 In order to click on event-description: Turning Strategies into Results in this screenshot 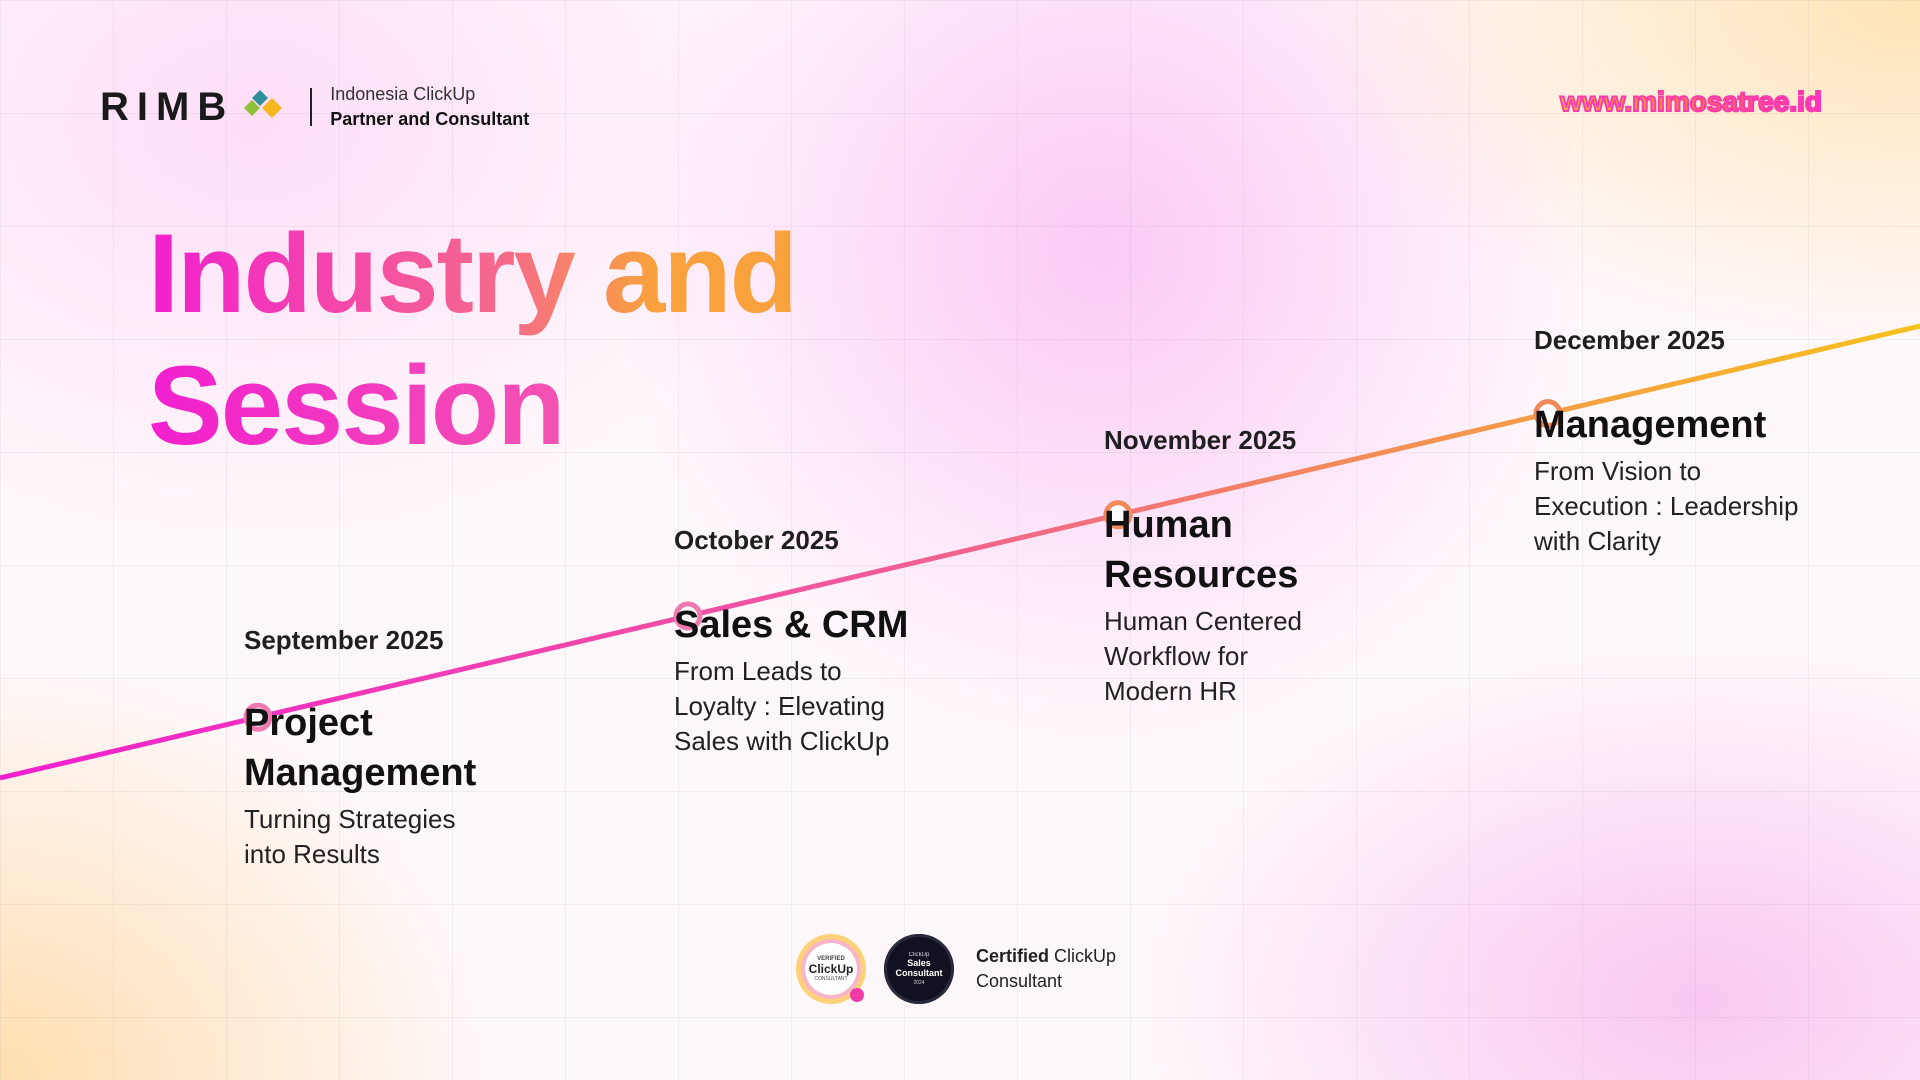, I will do `click(424, 837)`.